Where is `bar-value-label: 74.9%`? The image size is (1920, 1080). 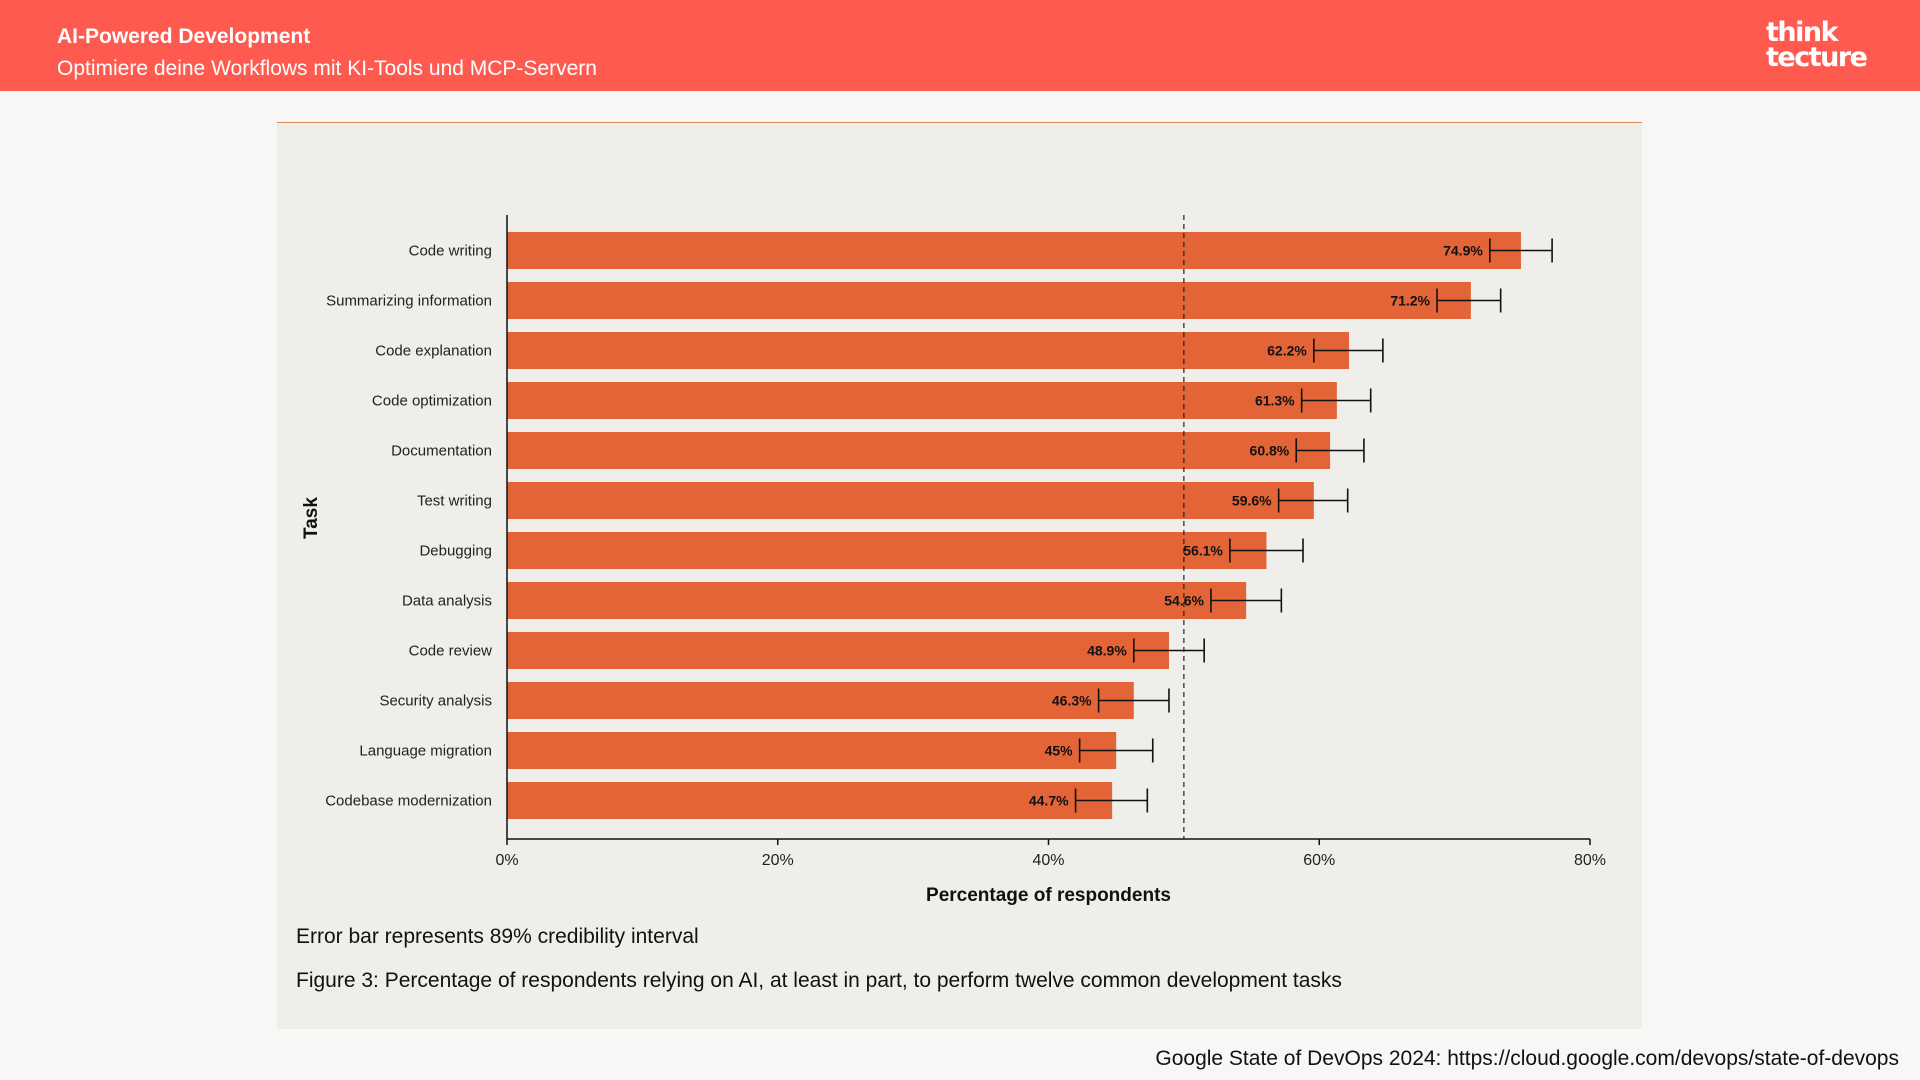
bar-value-label: 74.9% is located at coordinates (1463, 251).